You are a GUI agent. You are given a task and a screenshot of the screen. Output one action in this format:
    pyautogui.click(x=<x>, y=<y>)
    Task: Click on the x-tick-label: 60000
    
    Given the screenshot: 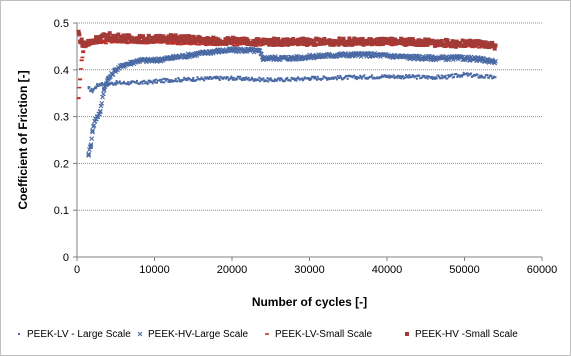 What is the action you would take?
    pyautogui.click(x=542, y=270)
    